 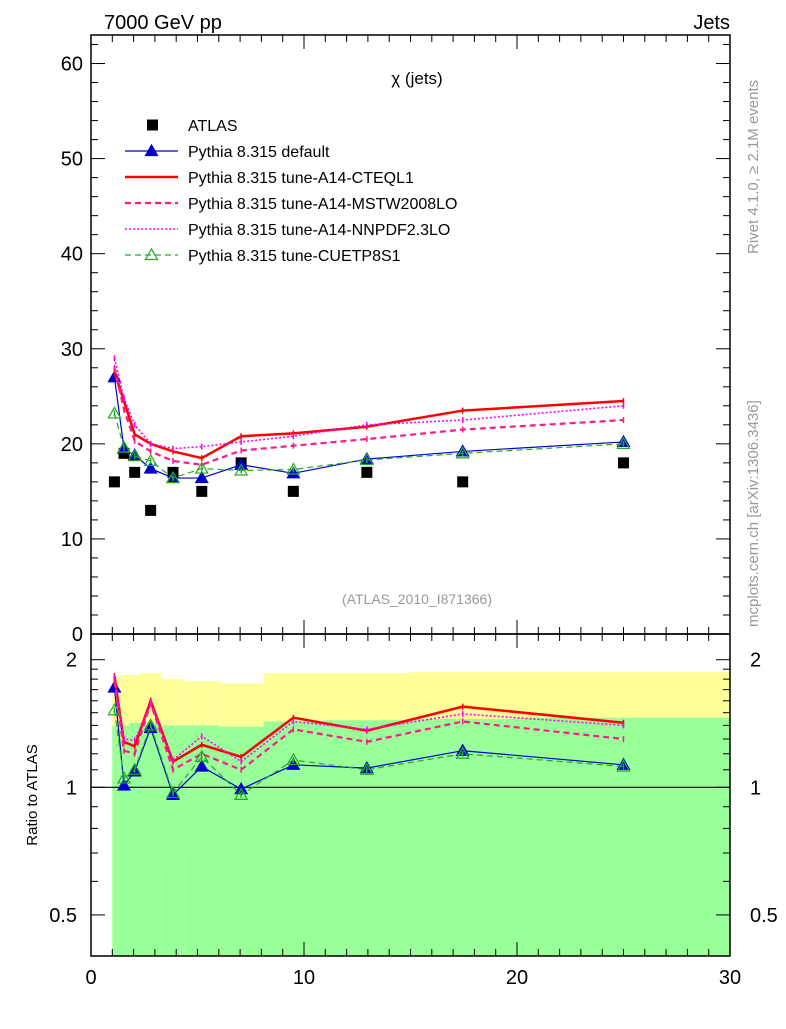 I want to click on y-tick-label: 0, so click(x=77, y=635).